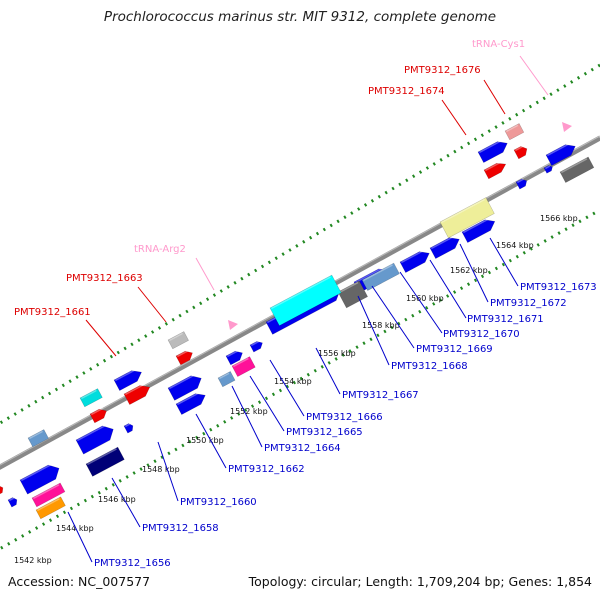 This screenshot has width=600, height=600. Describe the element at coordinates (515, 245) in the screenshot. I see `scale-label-11: 1564 kbp` at that location.